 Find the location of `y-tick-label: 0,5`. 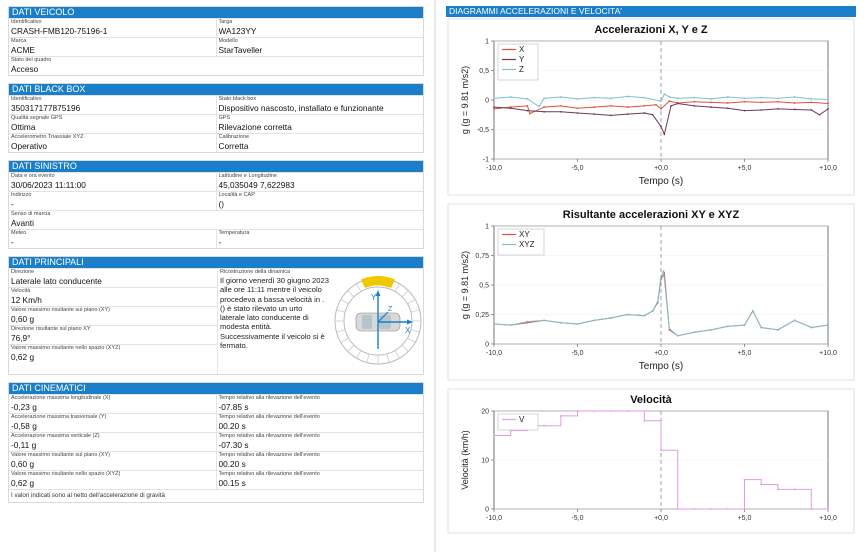

y-tick-label: 0,5 is located at coordinates (484, 71).